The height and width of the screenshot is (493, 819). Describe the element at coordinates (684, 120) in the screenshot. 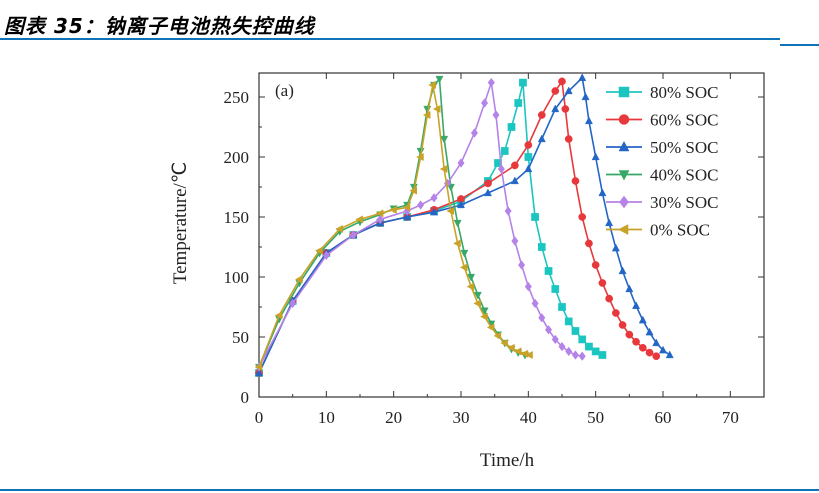

I see `legend-label: 60% SOC` at that location.